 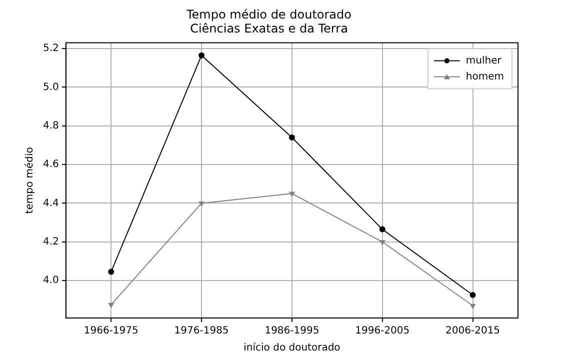 I want to click on y-tick-label: 5.2, so click(x=50, y=48).